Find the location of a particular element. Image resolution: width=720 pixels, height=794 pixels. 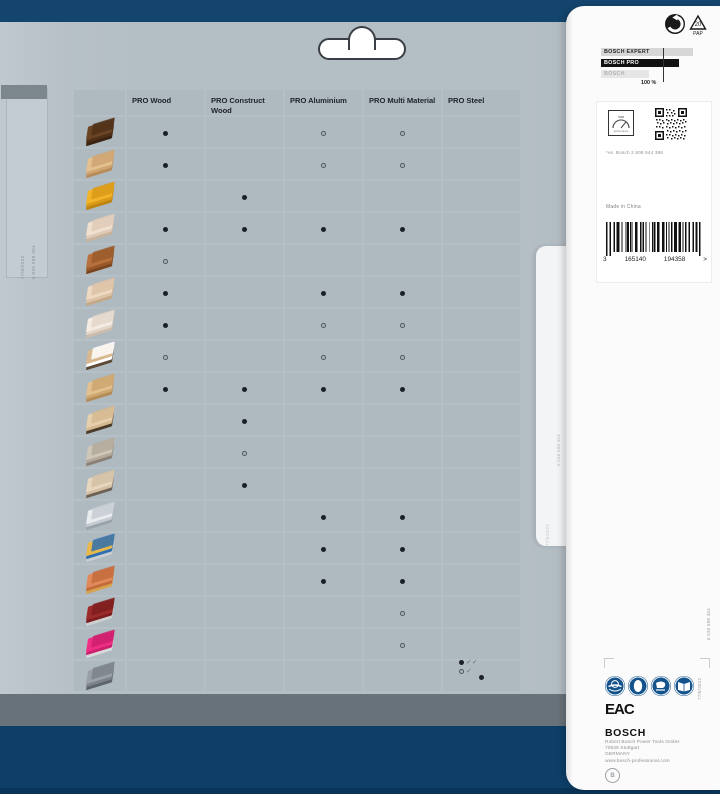

qr-code is located at coordinates (671, 124).